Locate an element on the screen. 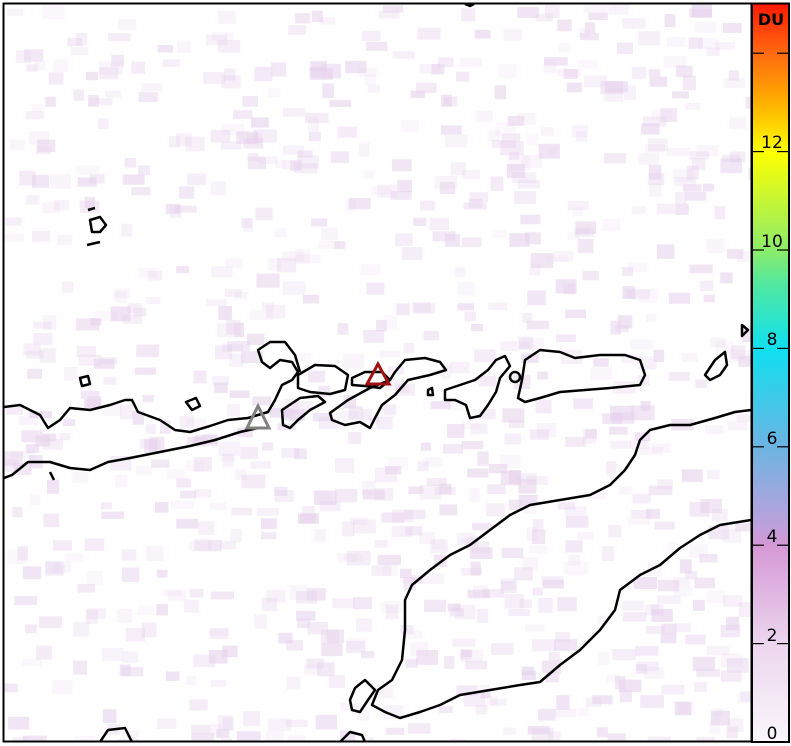  coastline-island-east is located at coordinates (581, 376).